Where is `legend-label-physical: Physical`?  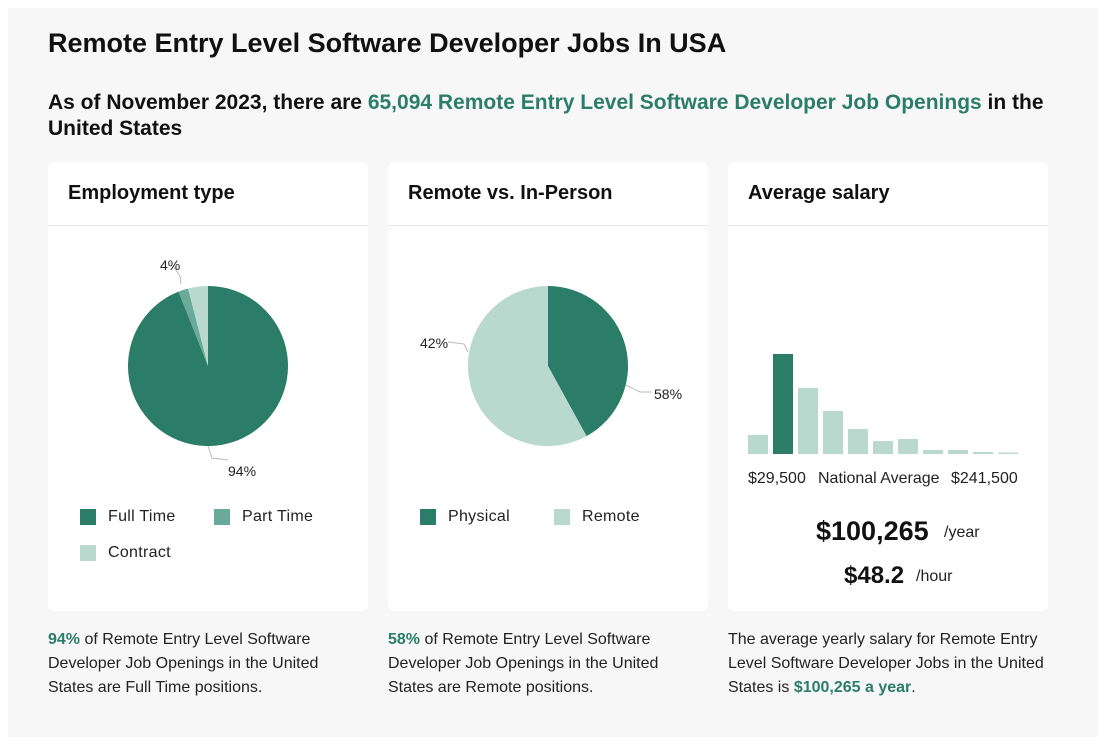
legend-label-physical: Physical is located at coordinates (479, 516).